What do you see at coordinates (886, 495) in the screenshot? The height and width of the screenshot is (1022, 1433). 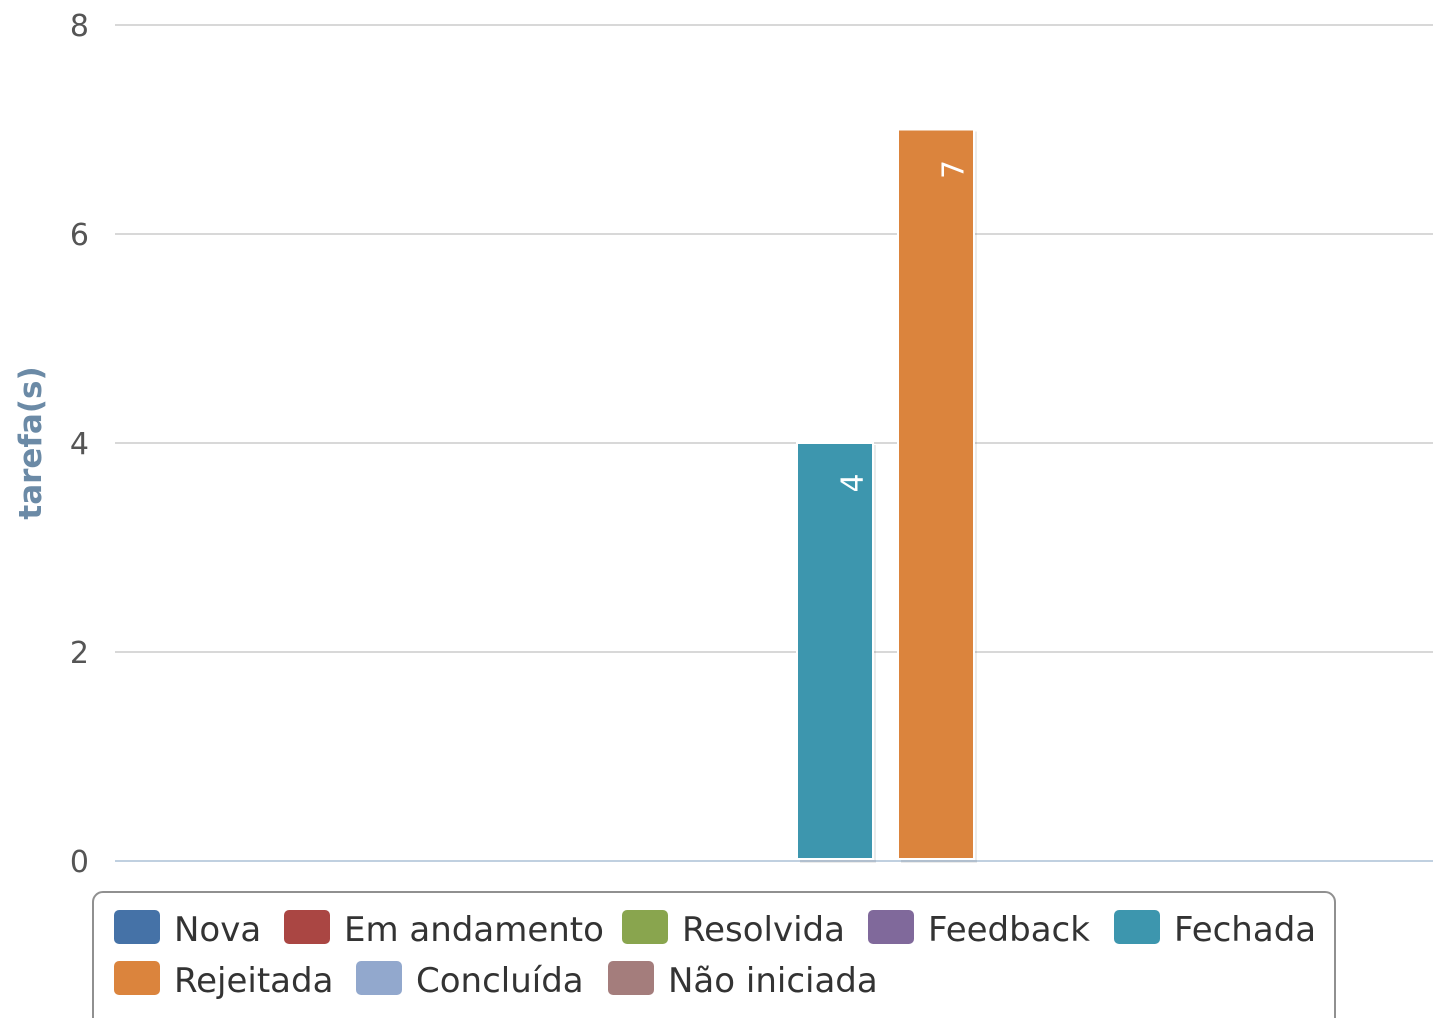 I see `bars: 47` at bounding box center [886, 495].